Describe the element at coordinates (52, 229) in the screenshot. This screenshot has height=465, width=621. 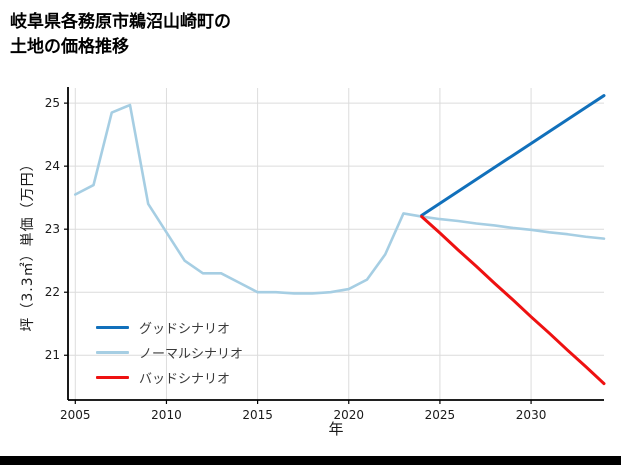
I see `y-tick-label: 23` at that location.